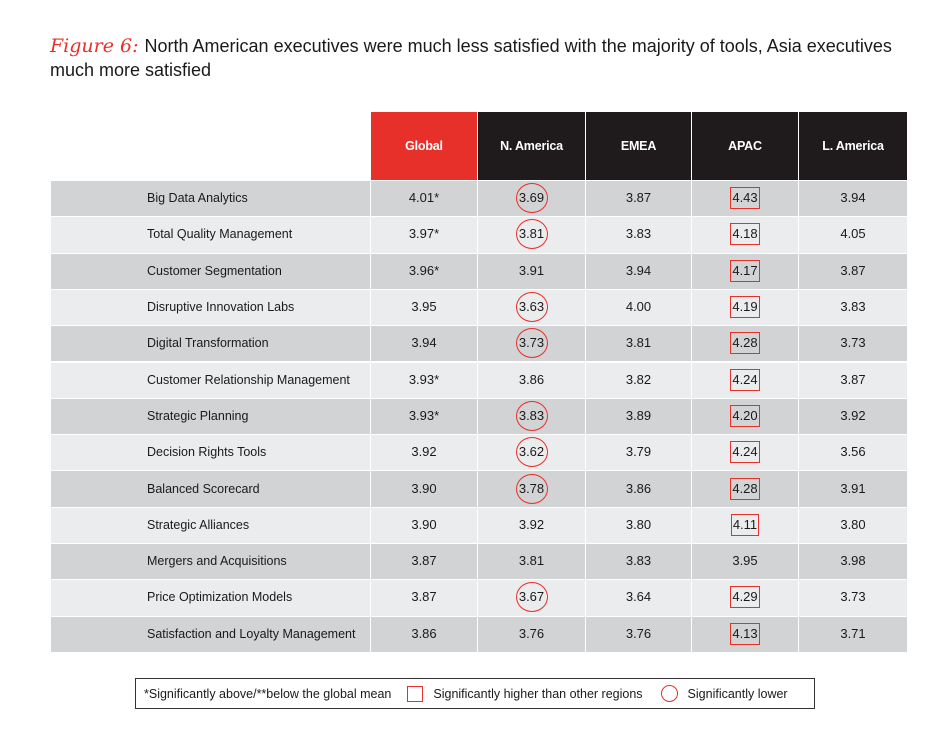 This screenshot has height=747, width=950. What do you see at coordinates (531, 198) in the screenshot?
I see `cell-value: 3.69` at bounding box center [531, 198].